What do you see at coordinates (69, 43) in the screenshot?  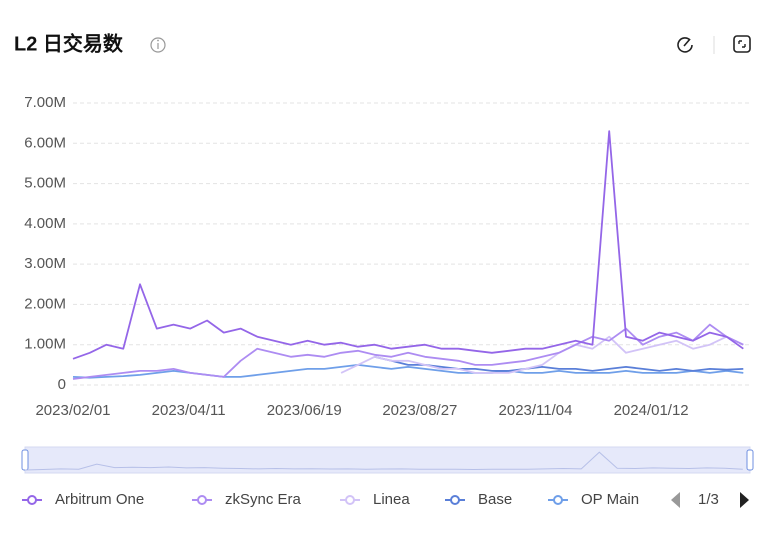 I see `chart-title: L2 日交易数` at bounding box center [69, 43].